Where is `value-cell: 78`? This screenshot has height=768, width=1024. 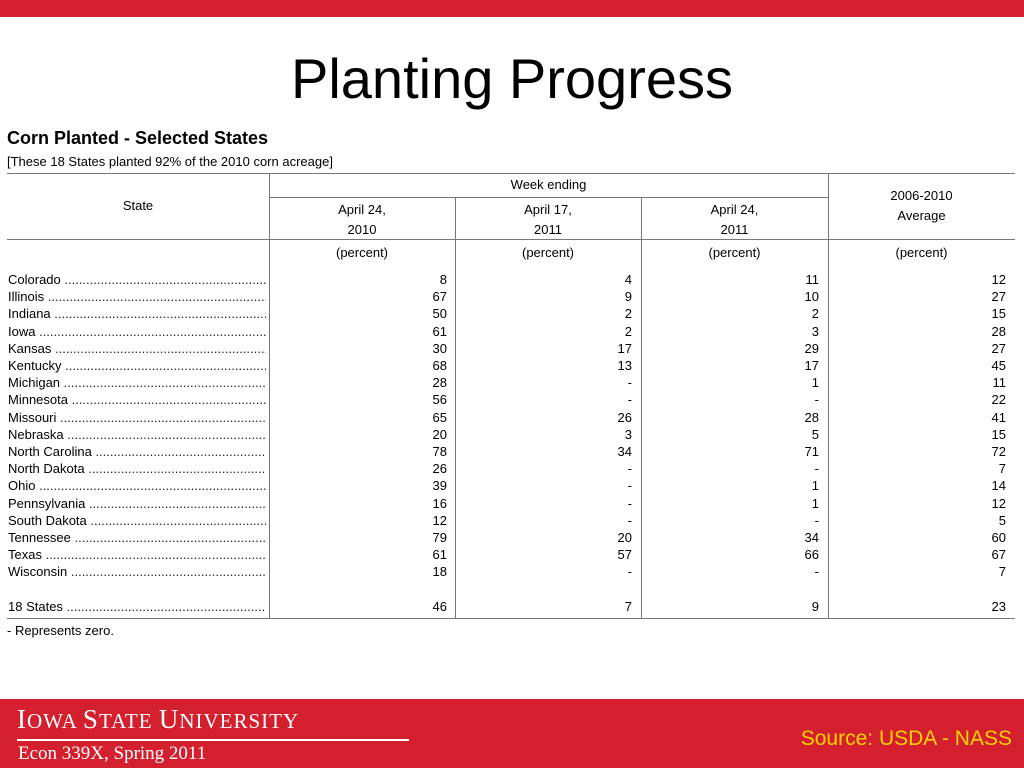 value-cell: 78 is located at coordinates (439, 451).